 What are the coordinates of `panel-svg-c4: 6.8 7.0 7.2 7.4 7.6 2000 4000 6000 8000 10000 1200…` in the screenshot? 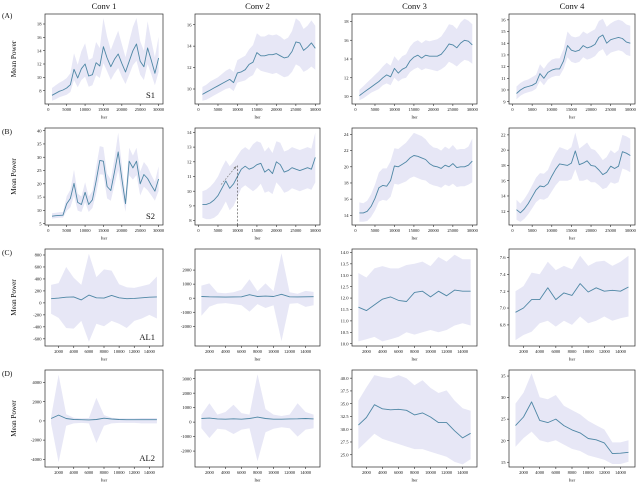 It's located at (568, 305).